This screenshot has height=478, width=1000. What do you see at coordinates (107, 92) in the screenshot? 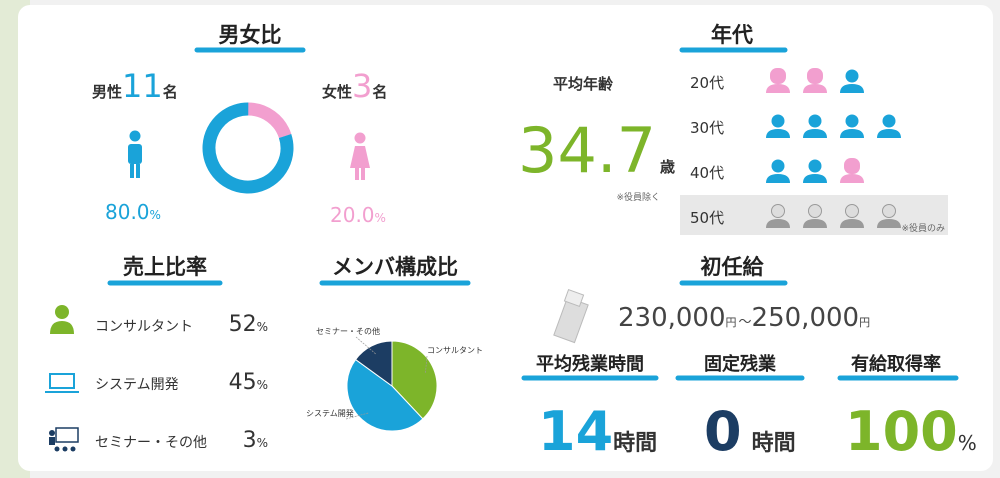
I see `label: 男性` at bounding box center [107, 92].